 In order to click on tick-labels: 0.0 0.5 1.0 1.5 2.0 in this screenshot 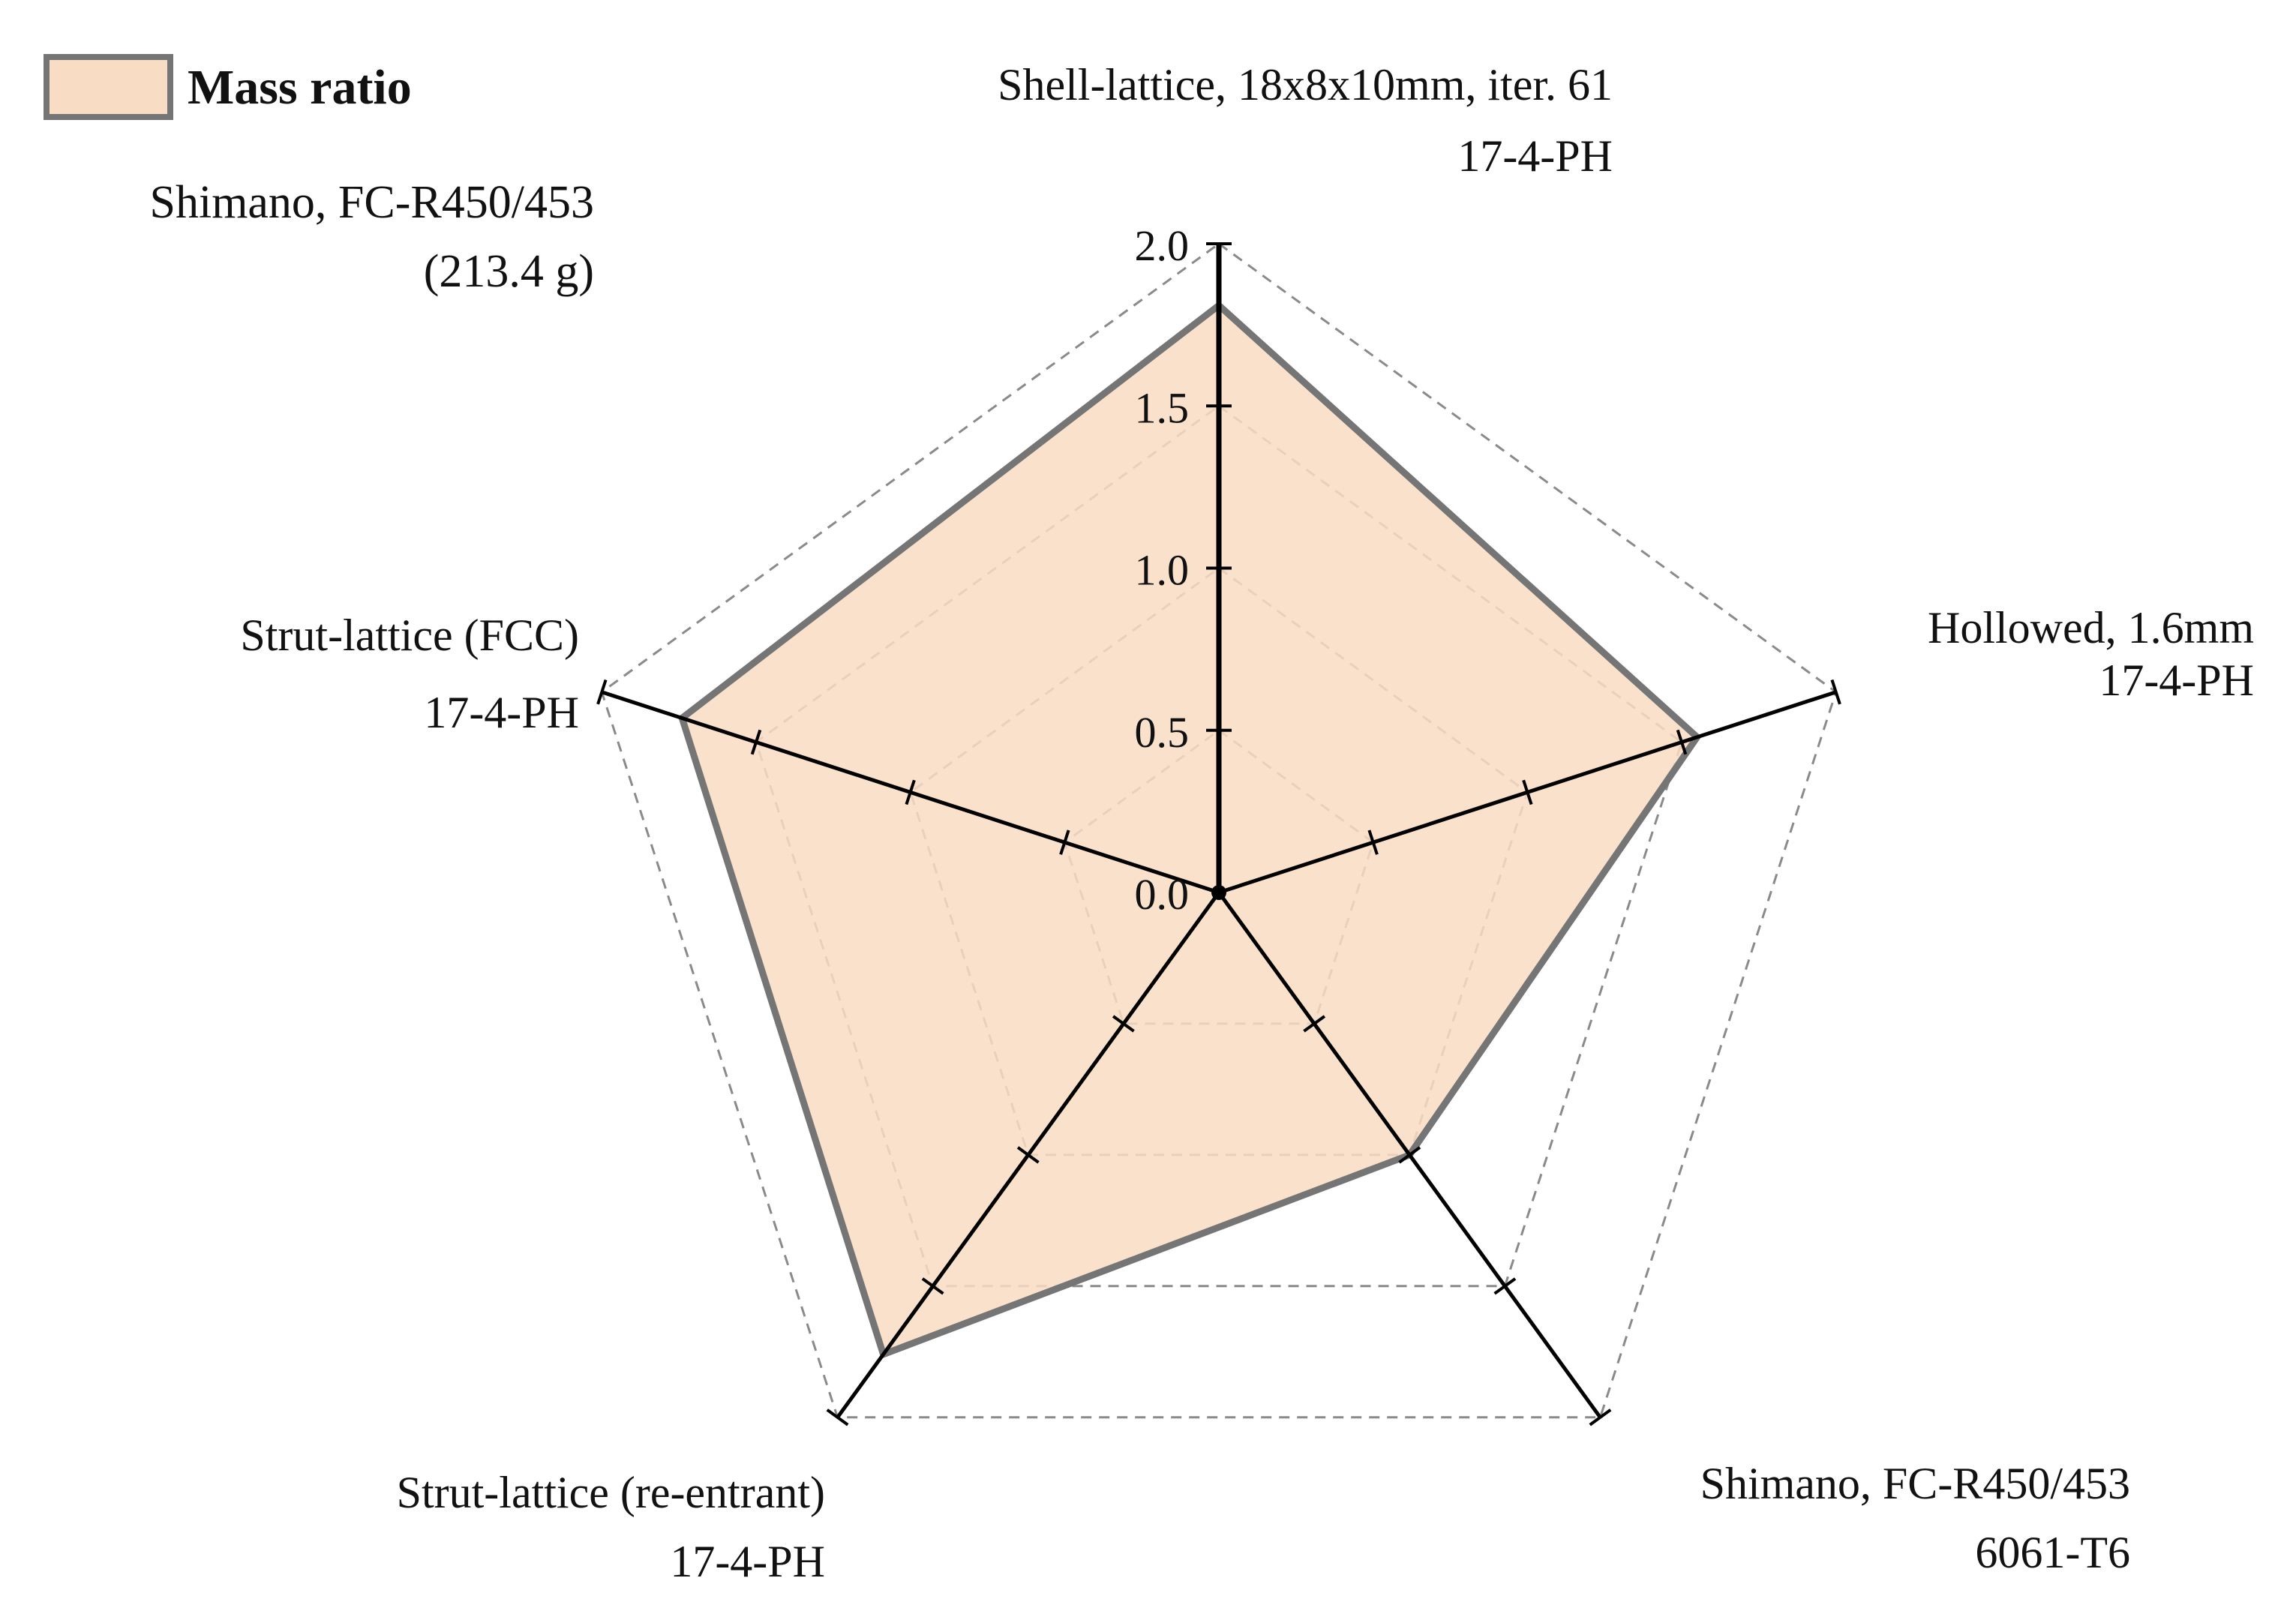, I will do `click(1162, 570)`.